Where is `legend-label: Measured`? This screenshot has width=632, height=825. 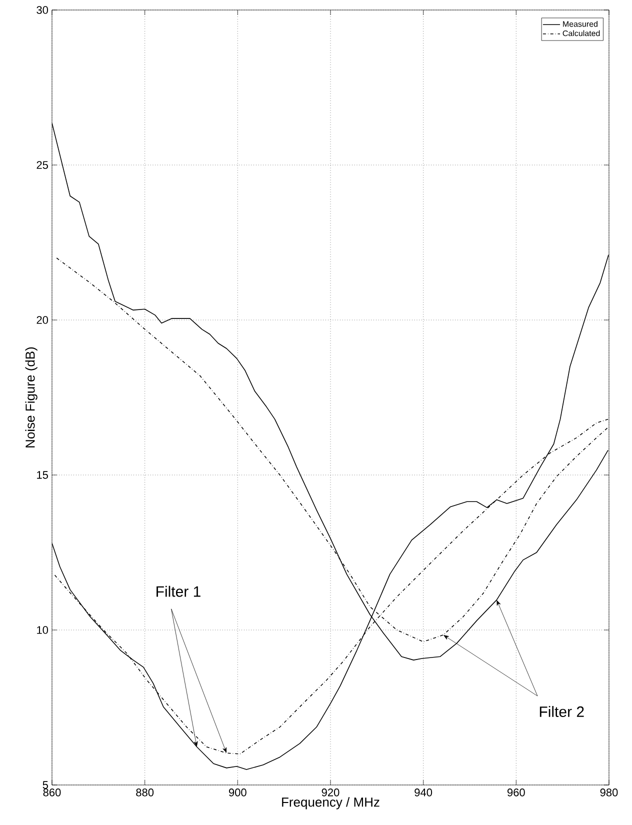 legend-label: Measured is located at coordinates (580, 23).